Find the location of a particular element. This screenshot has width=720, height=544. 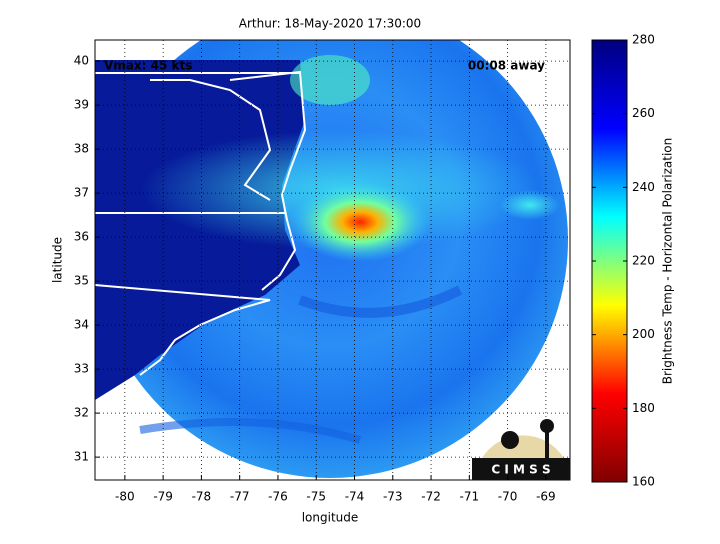

y-tick-label: 36 is located at coordinates (81, 237).